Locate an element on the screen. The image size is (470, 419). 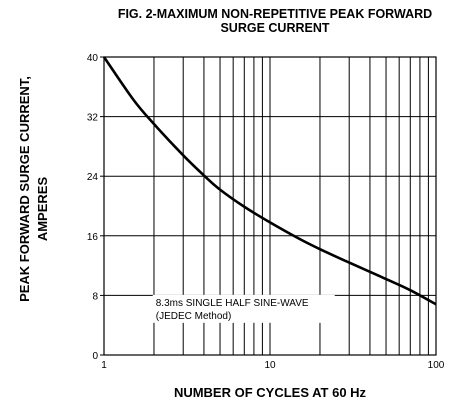
x-tick-label: 100 is located at coordinates (436, 365).